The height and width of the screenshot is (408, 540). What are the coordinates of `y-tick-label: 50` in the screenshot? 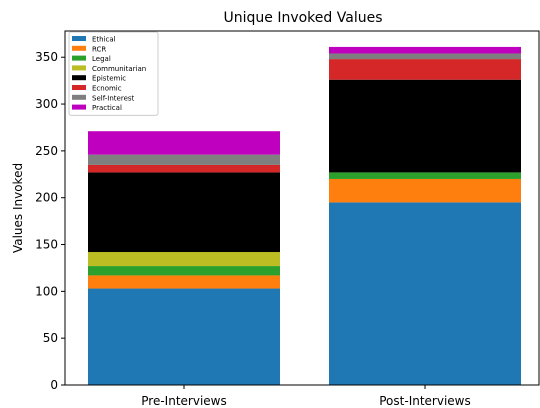 It's located at (50, 338).